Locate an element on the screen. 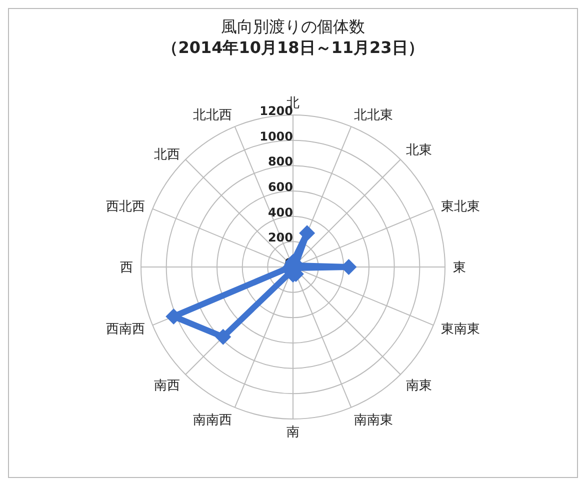 The height and width of the screenshot is (491, 586). spoke-label: 西北西 is located at coordinates (126, 206).